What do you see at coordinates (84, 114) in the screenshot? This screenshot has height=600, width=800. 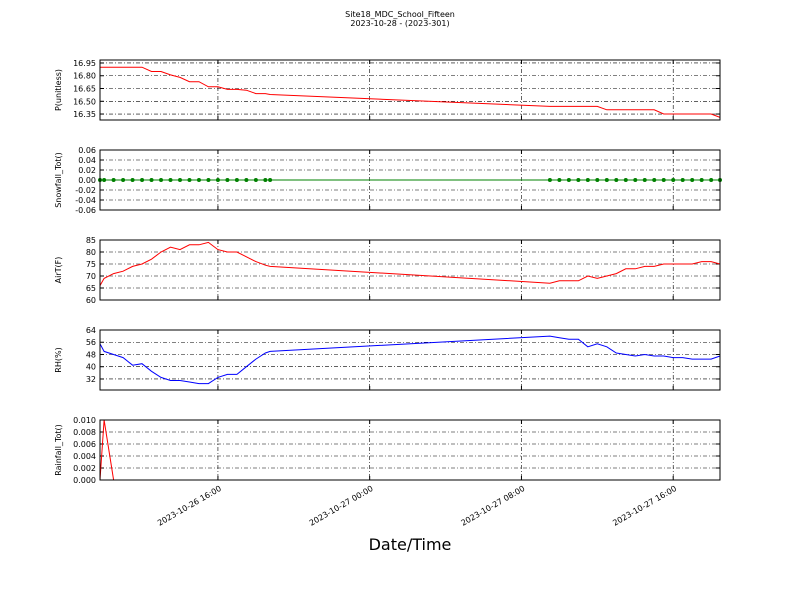 I see `y-tick-label: 16.35` at bounding box center [84, 114].